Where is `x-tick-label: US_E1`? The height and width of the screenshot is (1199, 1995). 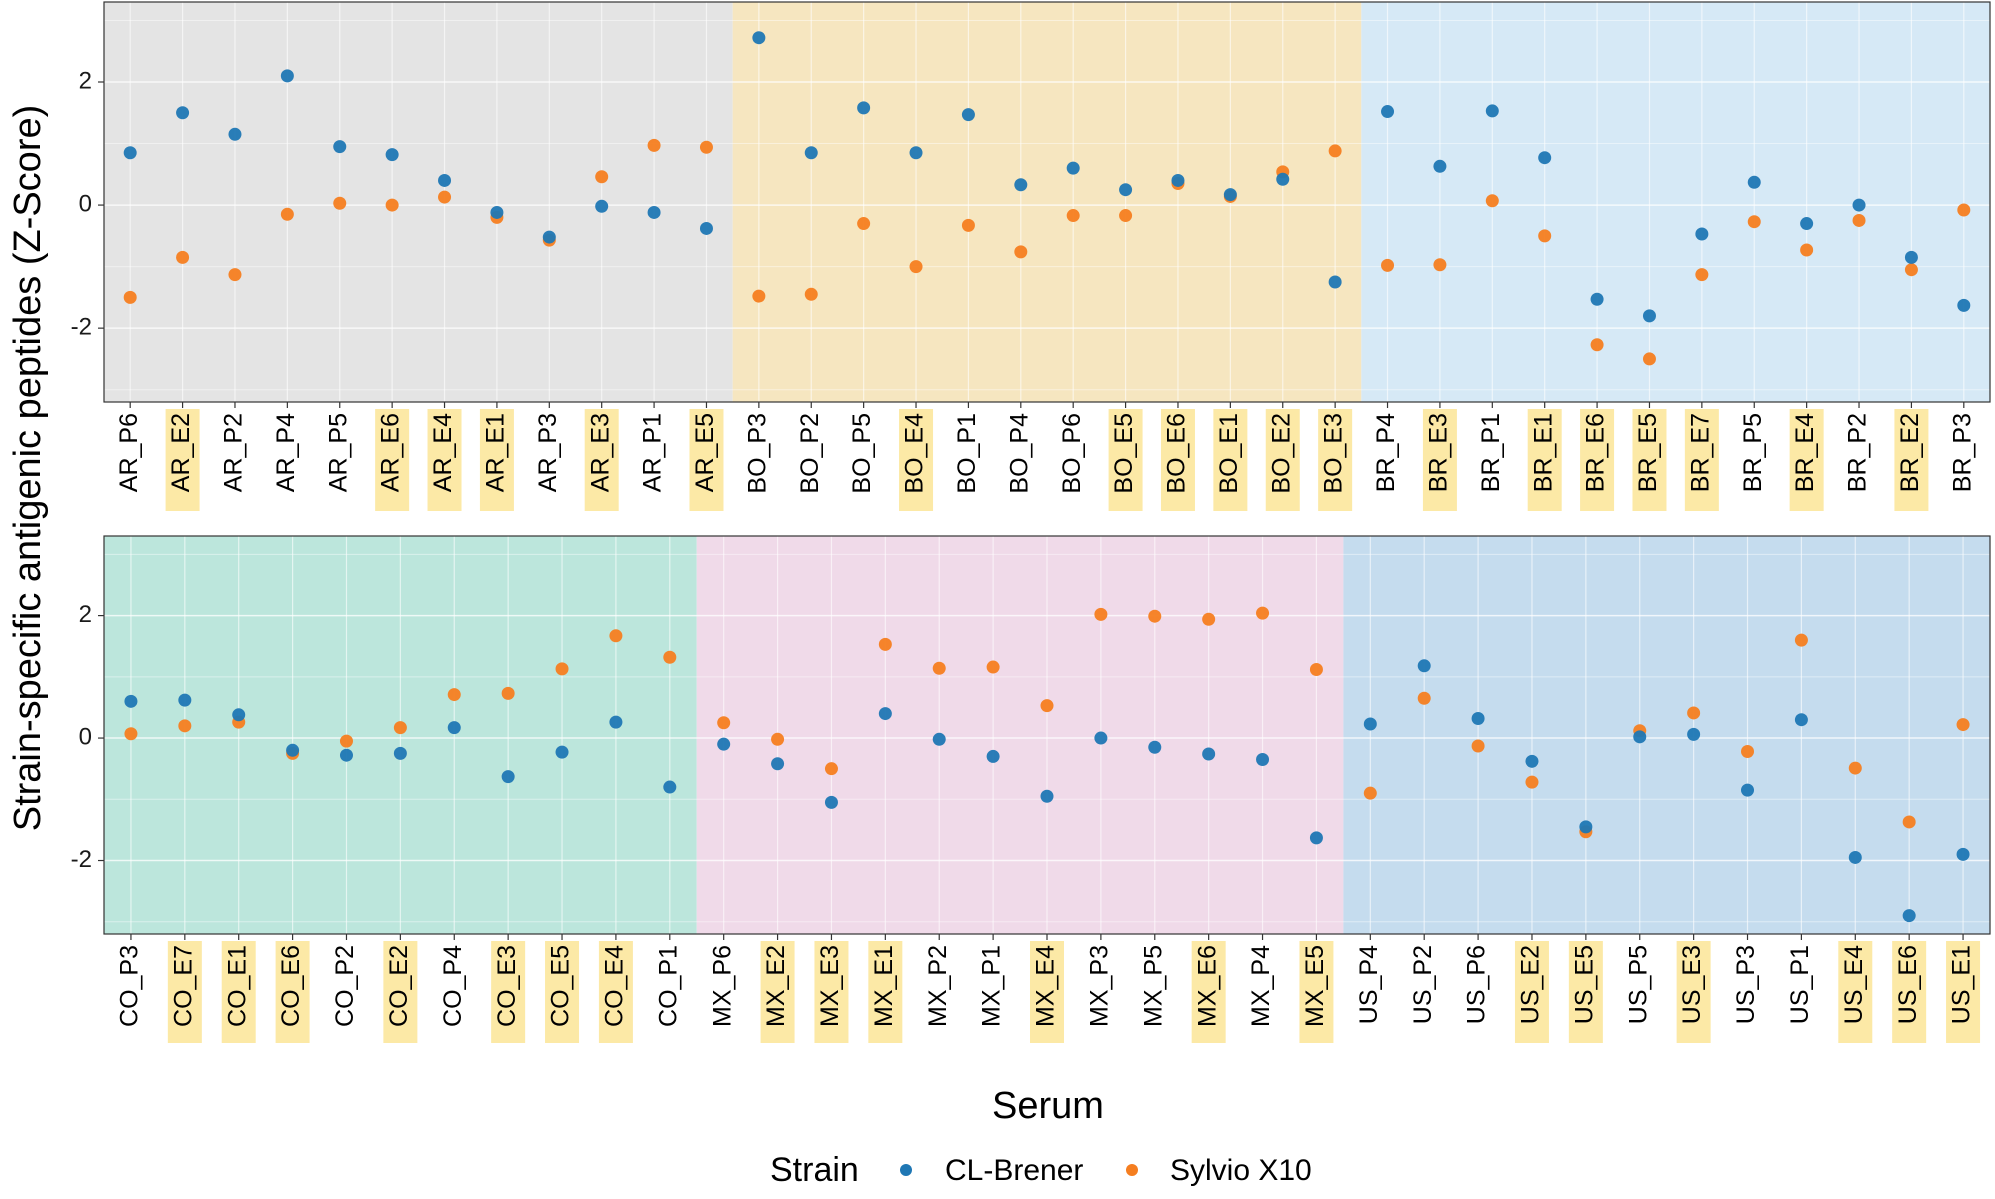
x-tick-label: US_E1 is located at coordinates (1962, 984).